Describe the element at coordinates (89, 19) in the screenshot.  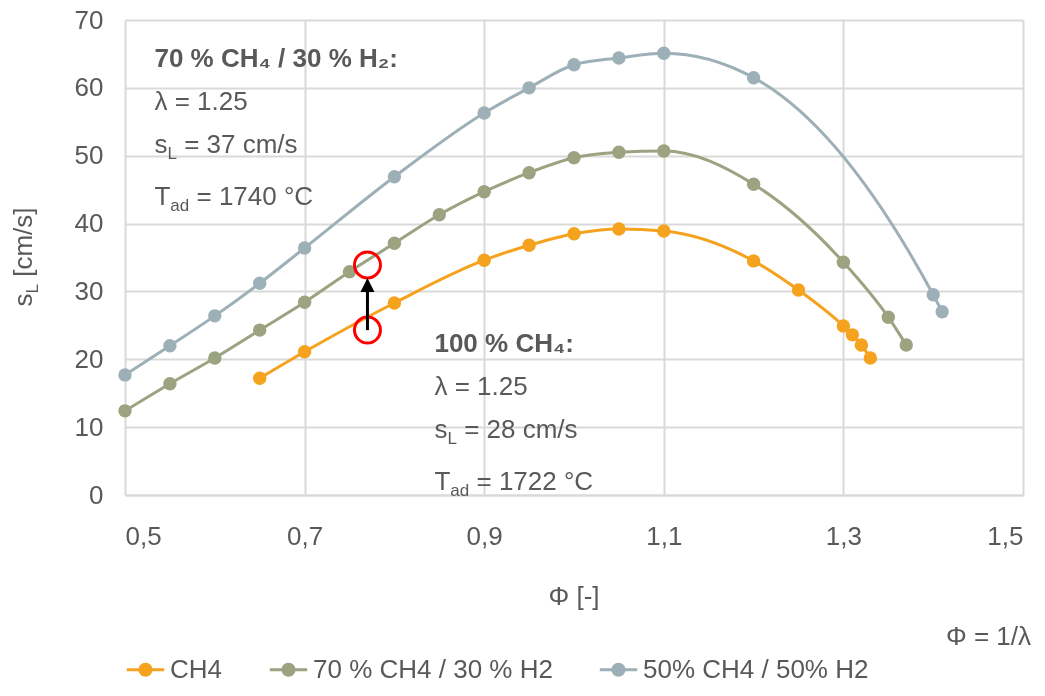
I see `y-tick-label: 70` at that location.